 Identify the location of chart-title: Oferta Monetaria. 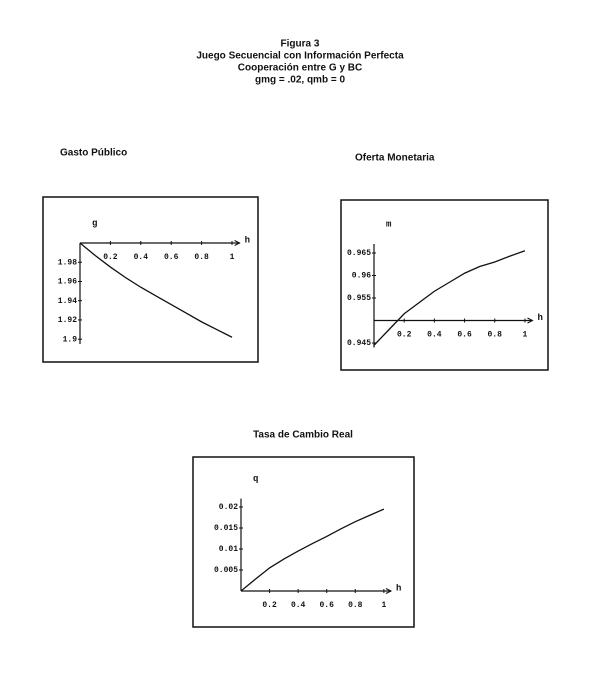
(395, 158).